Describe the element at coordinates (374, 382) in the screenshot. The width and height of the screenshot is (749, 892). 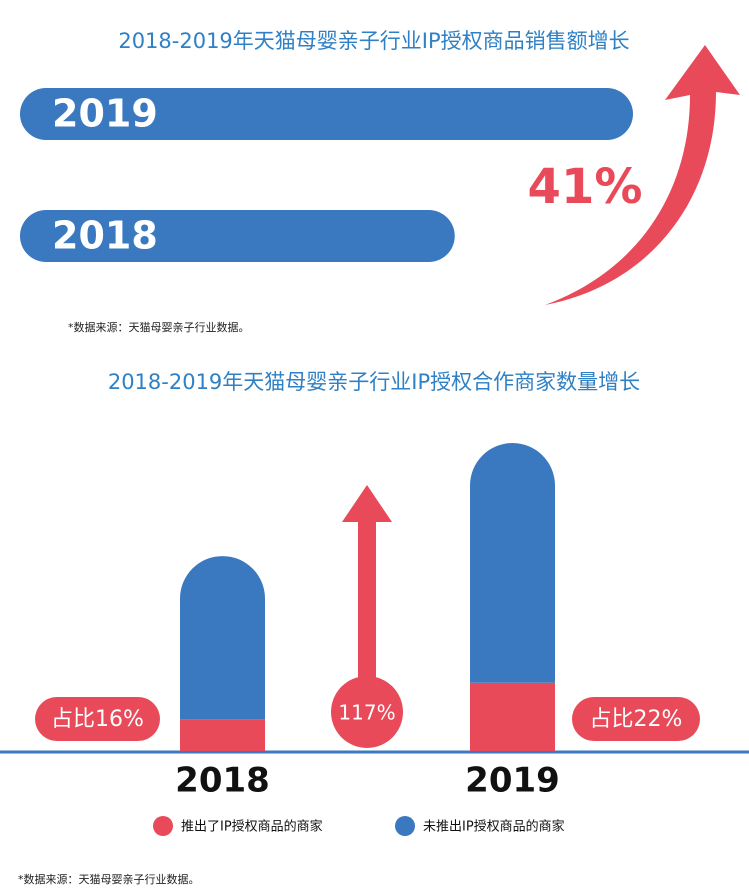
I see `chart-title: 2018-2019年天猫母婴亲子行业IP授权合作商家数量增长` at that location.